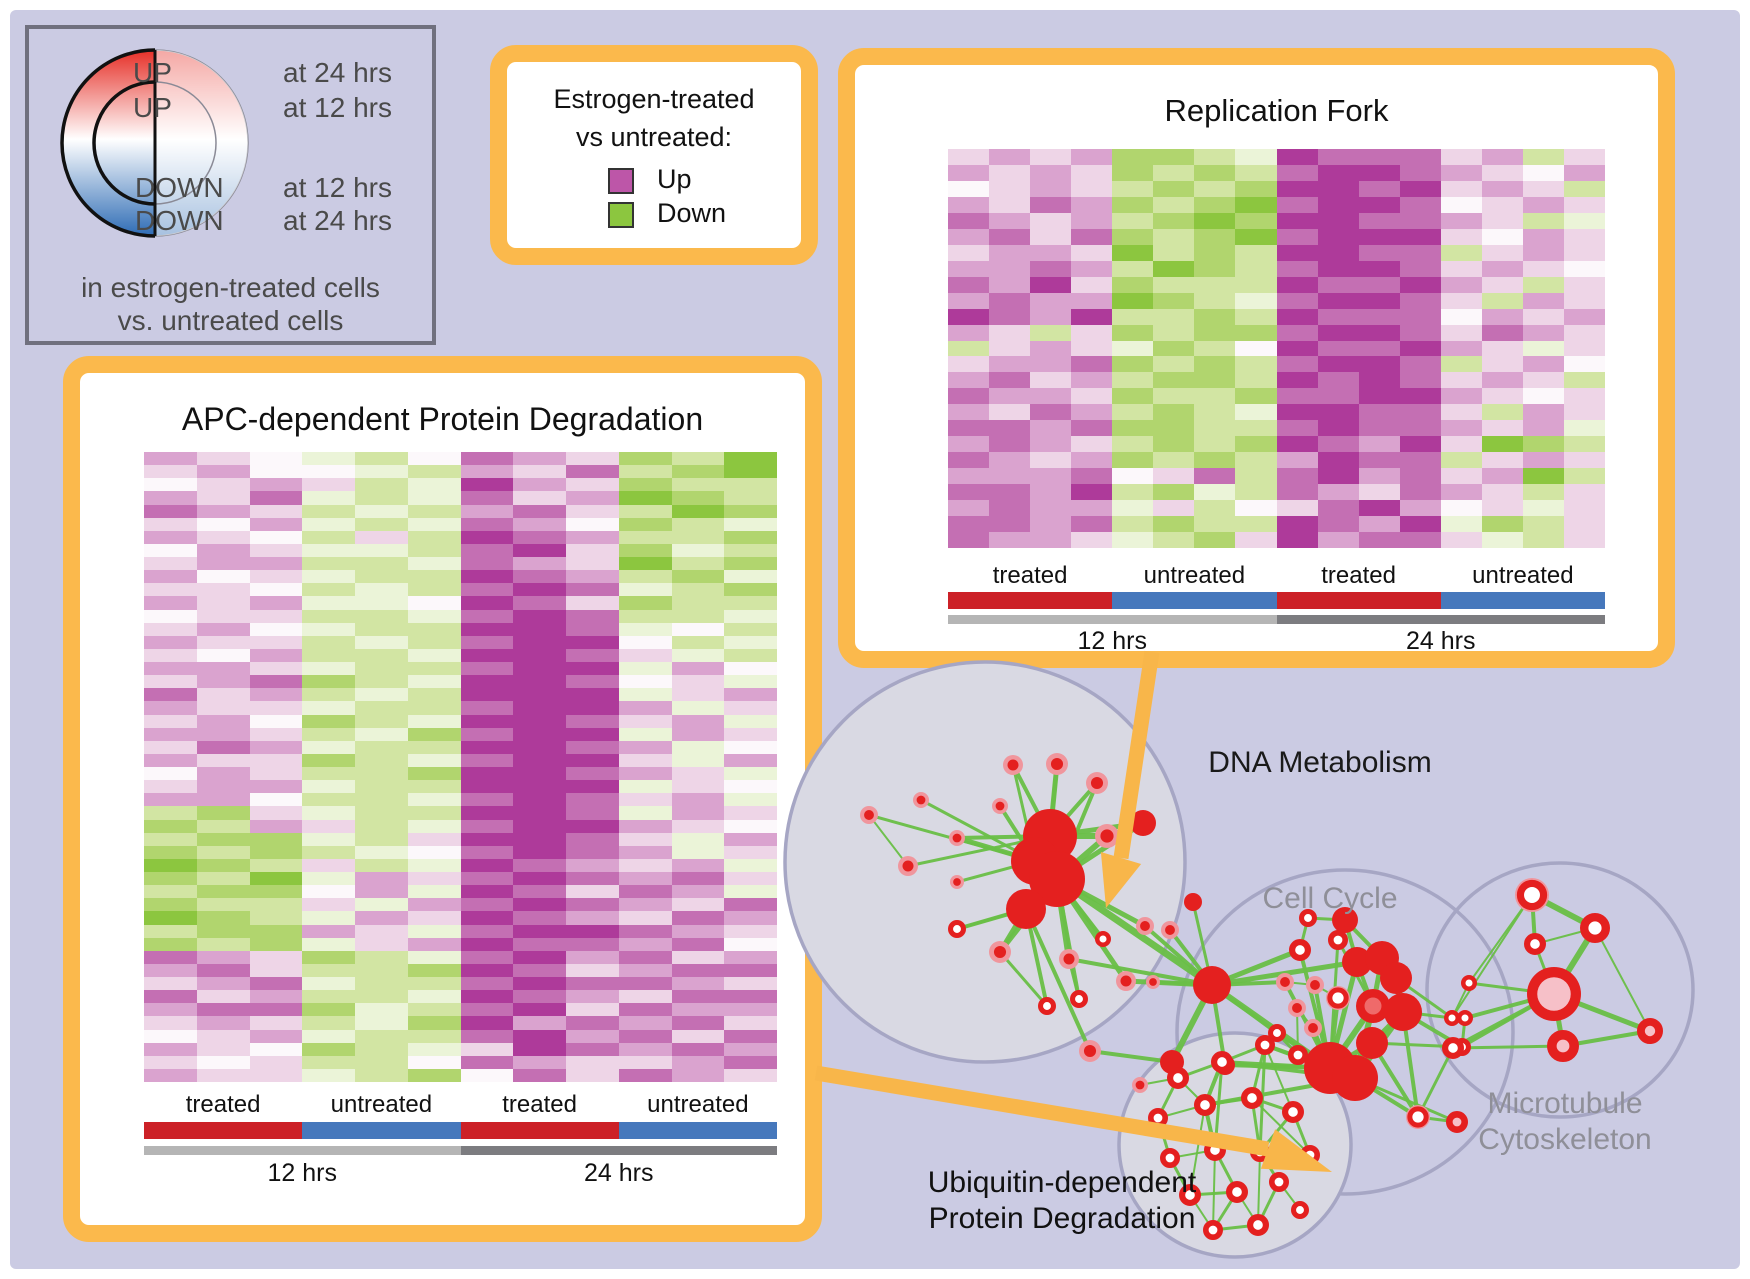 The width and height of the screenshot is (1750, 1279). What do you see at coordinates (621, 215) in the screenshot?
I see `down-color-swatch` at bounding box center [621, 215].